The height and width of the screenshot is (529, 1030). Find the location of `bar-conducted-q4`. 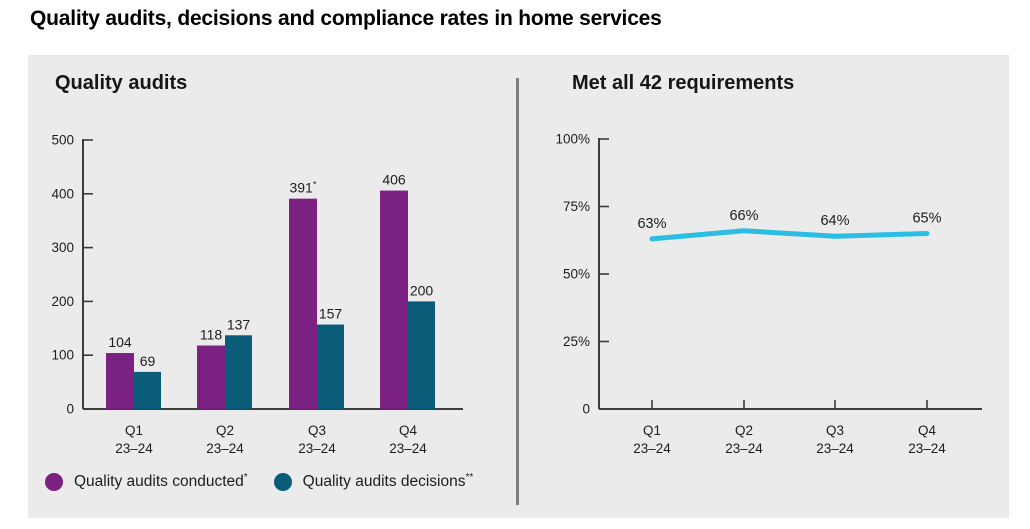

bar-conducted-q4 is located at coordinates (394, 299).